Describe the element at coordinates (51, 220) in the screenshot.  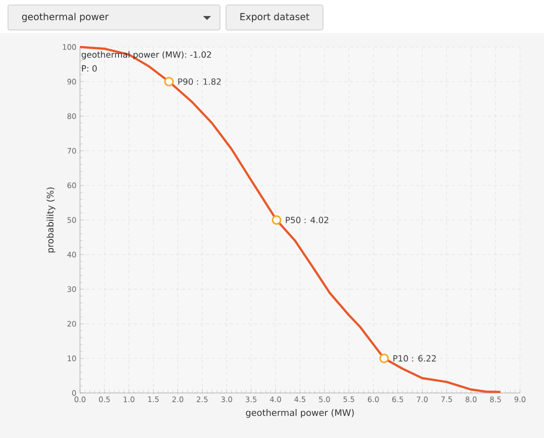
I see `y-axis-title: probability (%)` at that location.